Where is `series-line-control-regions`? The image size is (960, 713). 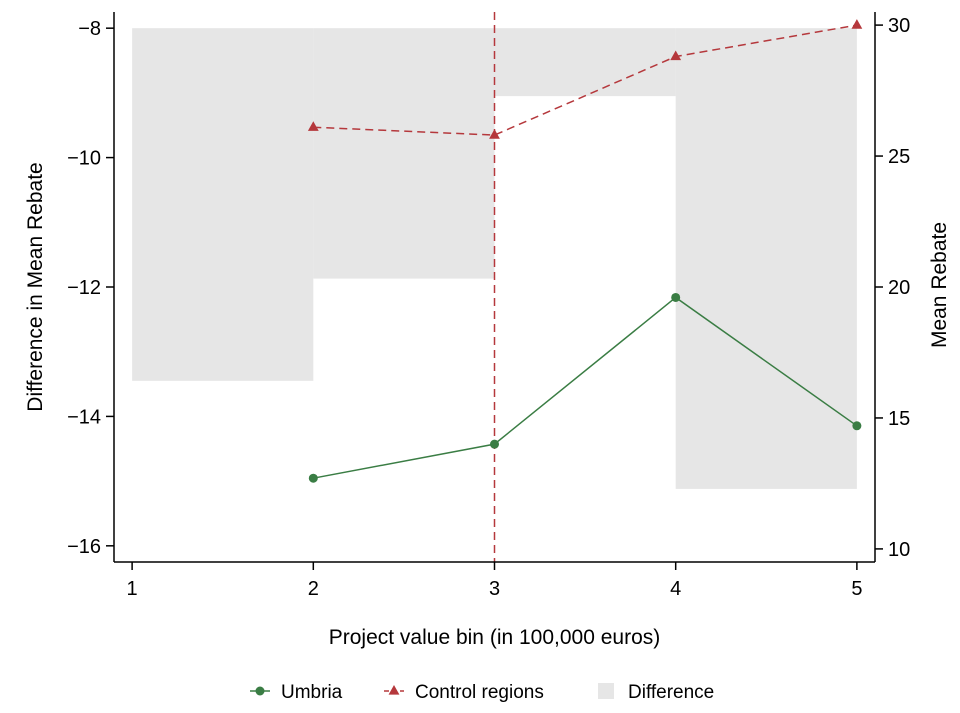 series-line-control-regions is located at coordinates (585, 80).